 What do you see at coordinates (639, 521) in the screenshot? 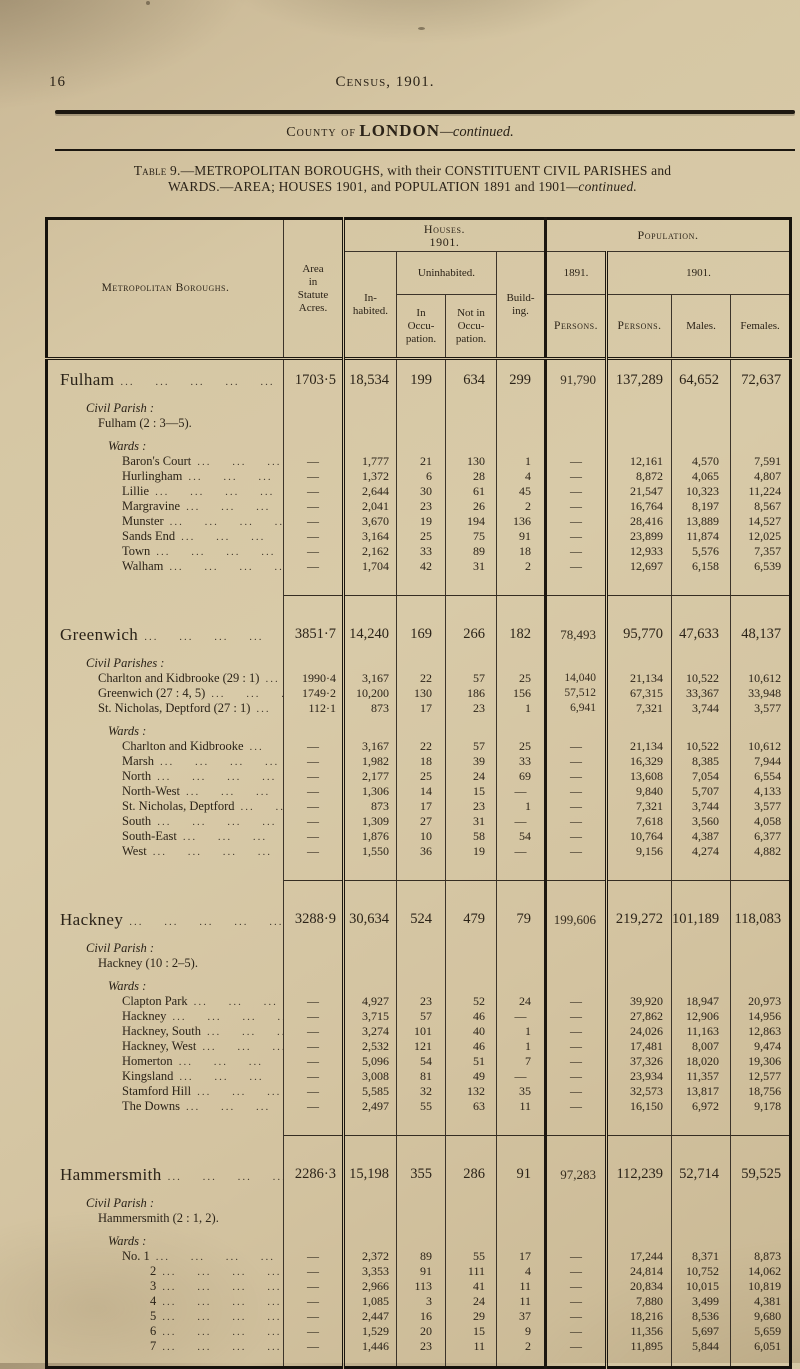
I see `cell-persons-1901: 28,416` at bounding box center [639, 521].